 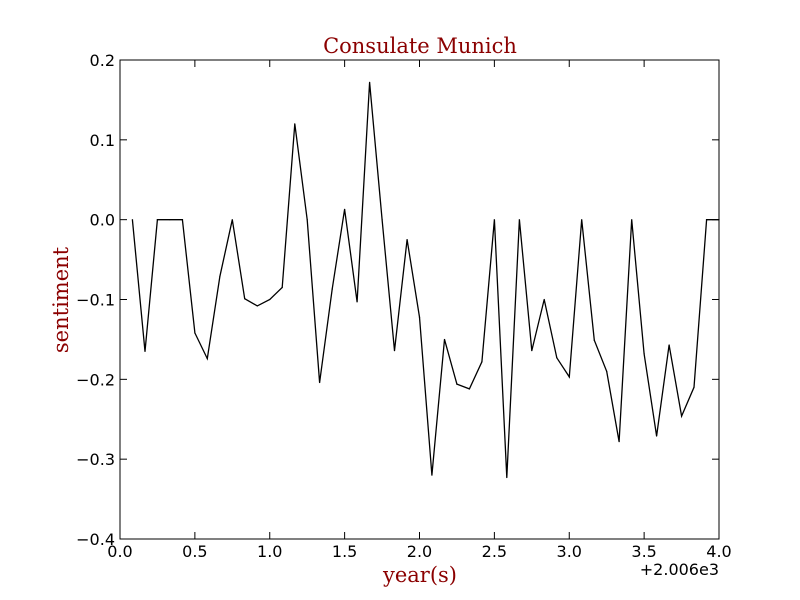 What do you see at coordinates (95, 459) in the screenshot?
I see `y-tick-label: −0.3` at bounding box center [95, 459].